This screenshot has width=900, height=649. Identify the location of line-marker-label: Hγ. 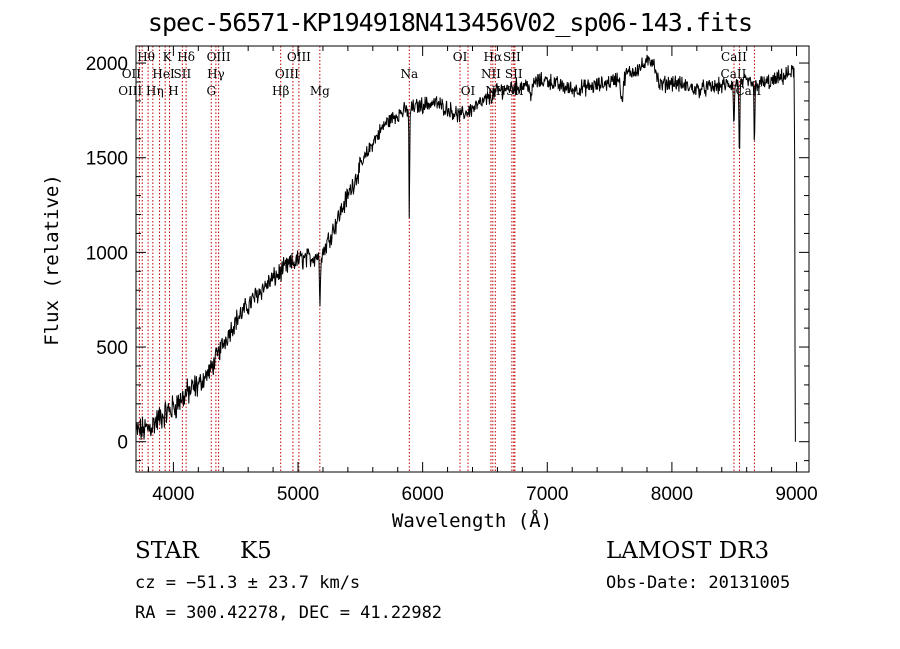
(216, 74).